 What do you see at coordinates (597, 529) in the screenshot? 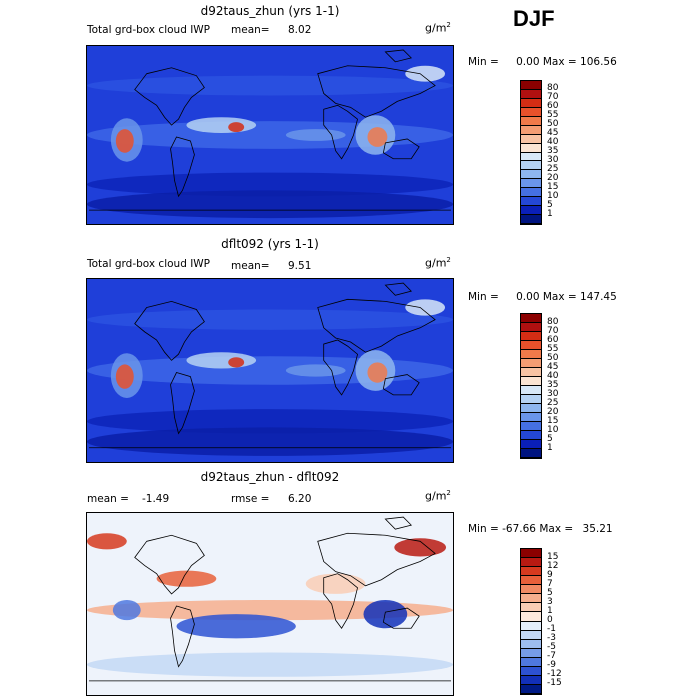
I see `max-value: 35.21` at bounding box center [597, 529].